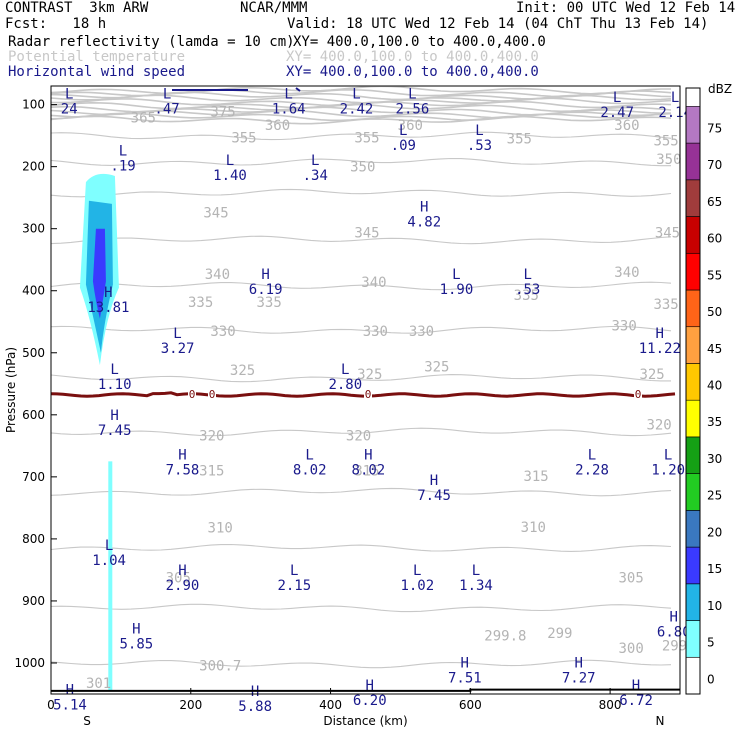 This screenshot has width=740, height=740. Describe the element at coordinates (243, 138) in the screenshot. I see `theta-label: 355` at that location.